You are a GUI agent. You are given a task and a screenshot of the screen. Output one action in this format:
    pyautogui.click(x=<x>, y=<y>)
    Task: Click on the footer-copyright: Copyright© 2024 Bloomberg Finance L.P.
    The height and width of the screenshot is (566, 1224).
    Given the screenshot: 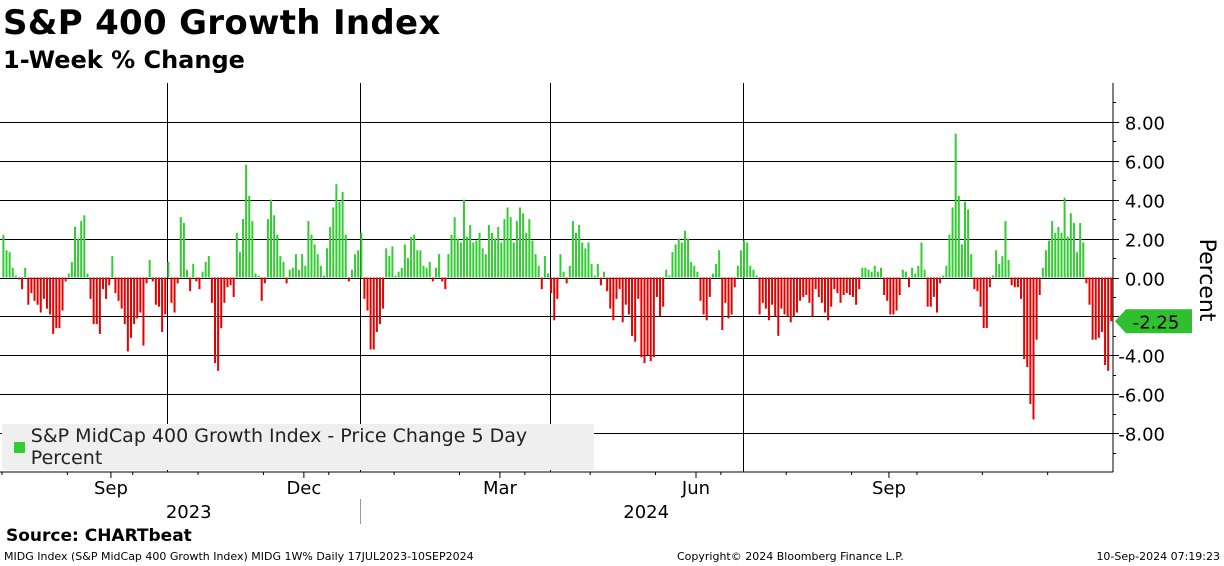 What is the action you would take?
    pyautogui.click(x=790, y=556)
    